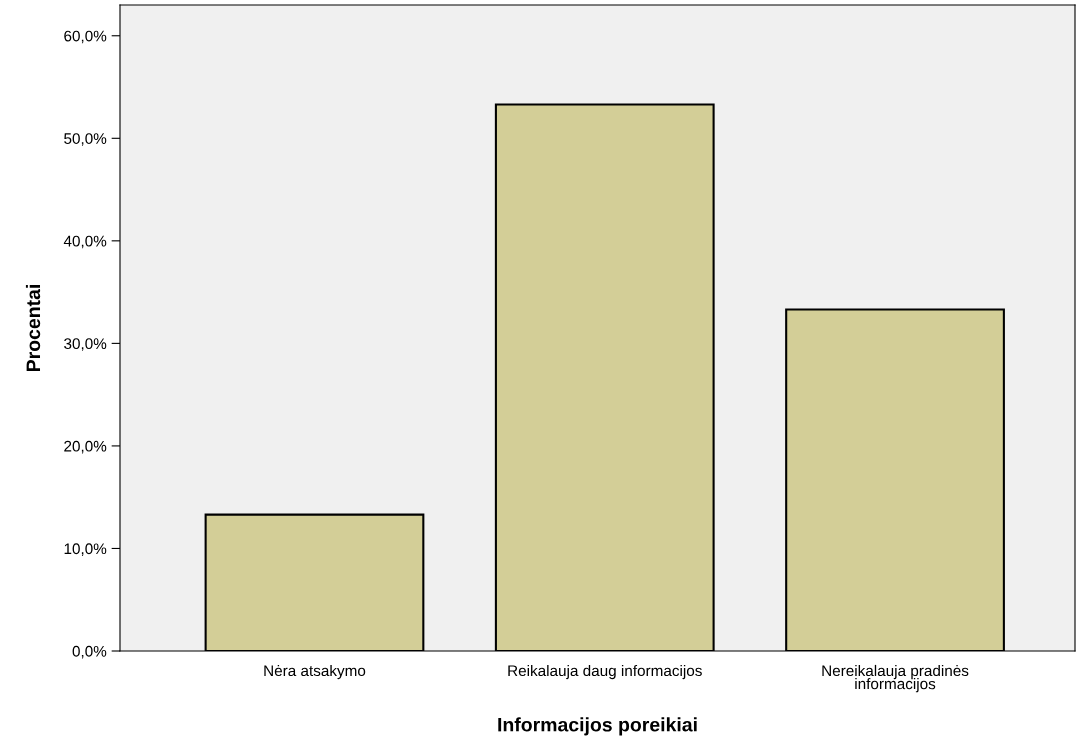  I want to click on y-tick-label: 10,0%, so click(85, 549).